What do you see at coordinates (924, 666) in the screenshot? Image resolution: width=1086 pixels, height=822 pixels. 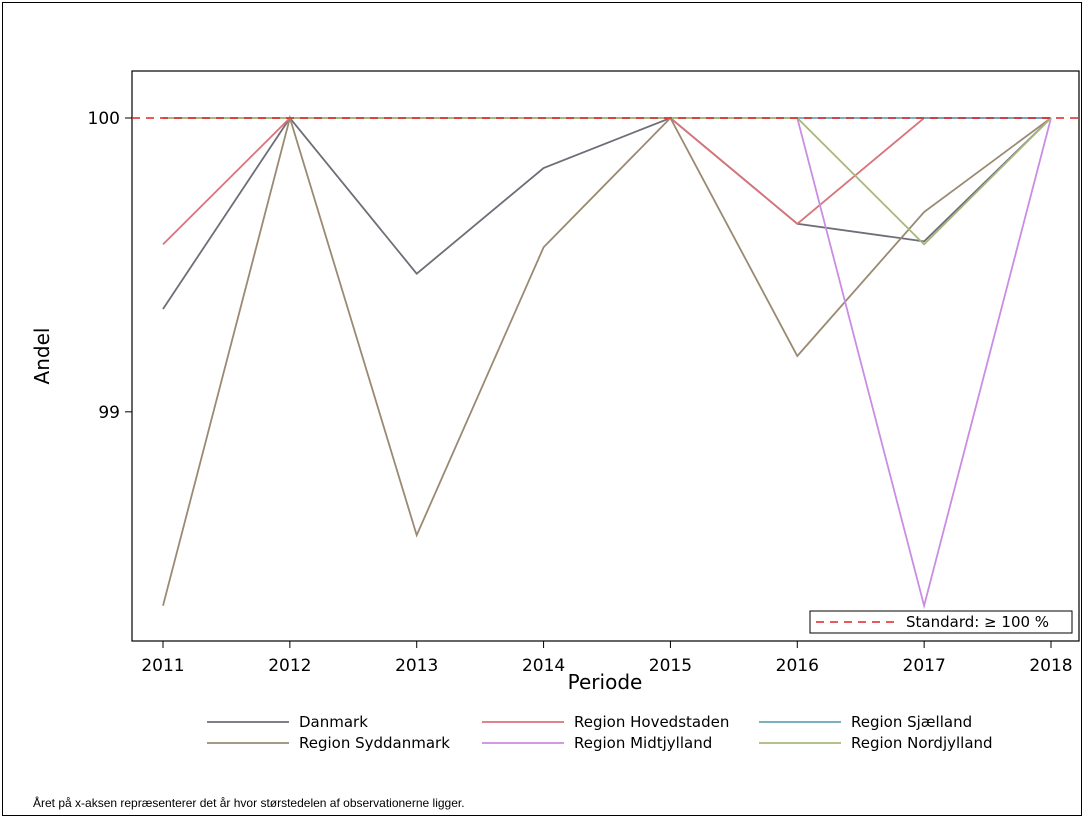 I see `x-tick-label: 2017` at bounding box center [924, 666].